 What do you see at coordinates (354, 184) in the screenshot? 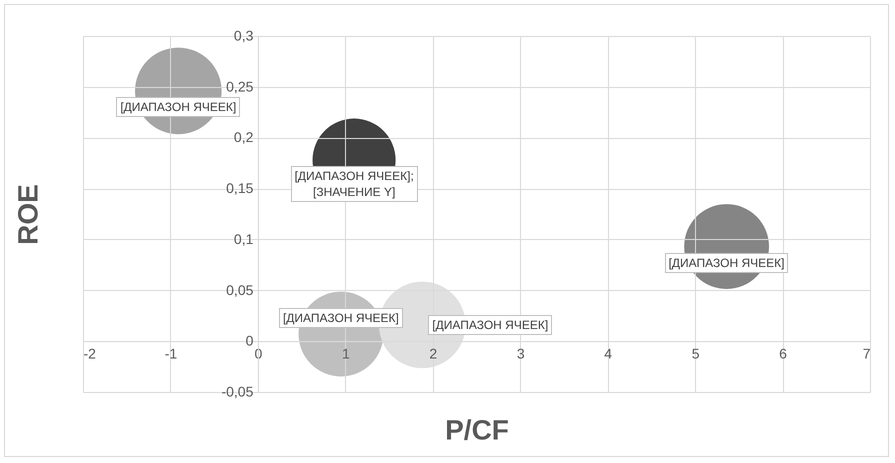
I see `annotation: [ДИАПАЗОН ЯЧЕЕК]; [ЗНАЧЕНИЕ Y]` at bounding box center [354, 184].